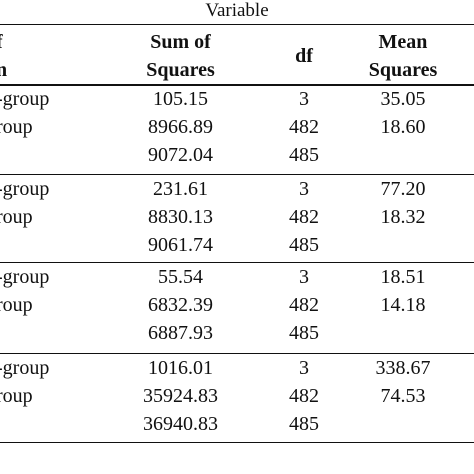  What do you see at coordinates (403, 217) in the screenshot?
I see `mean-squares-cell: 18.32` at bounding box center [403, 217].